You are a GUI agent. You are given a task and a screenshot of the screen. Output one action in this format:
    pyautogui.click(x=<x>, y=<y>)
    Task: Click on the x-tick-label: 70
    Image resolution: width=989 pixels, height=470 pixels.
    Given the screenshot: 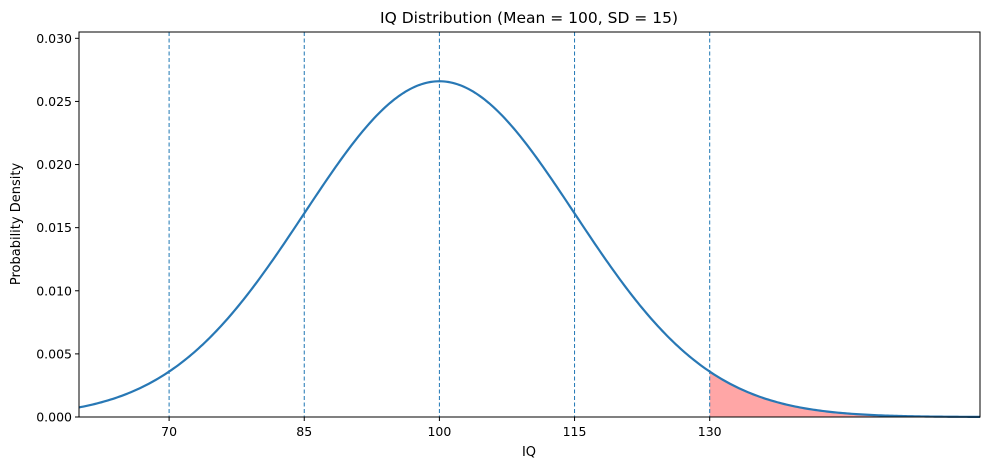 What is the action you would take?
    pyautogui.click(x=169, y=431)
    